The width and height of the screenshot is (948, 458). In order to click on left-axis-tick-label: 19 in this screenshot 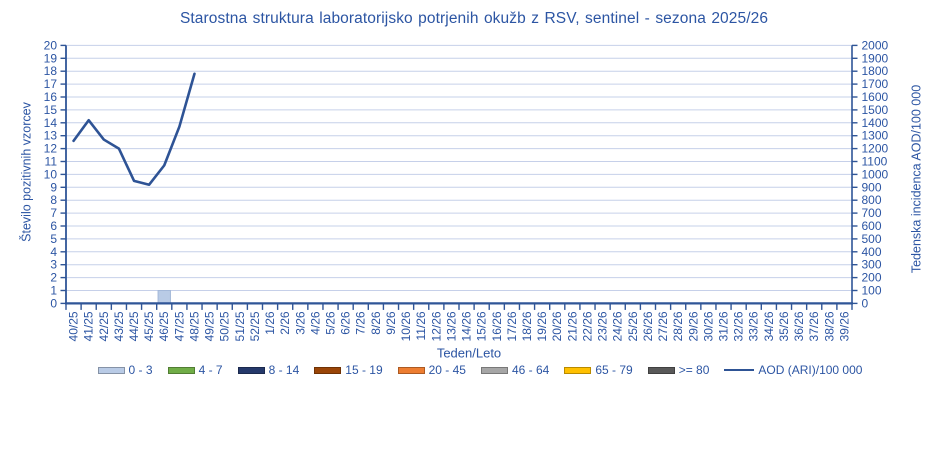, I will do `click(51, 58)`.